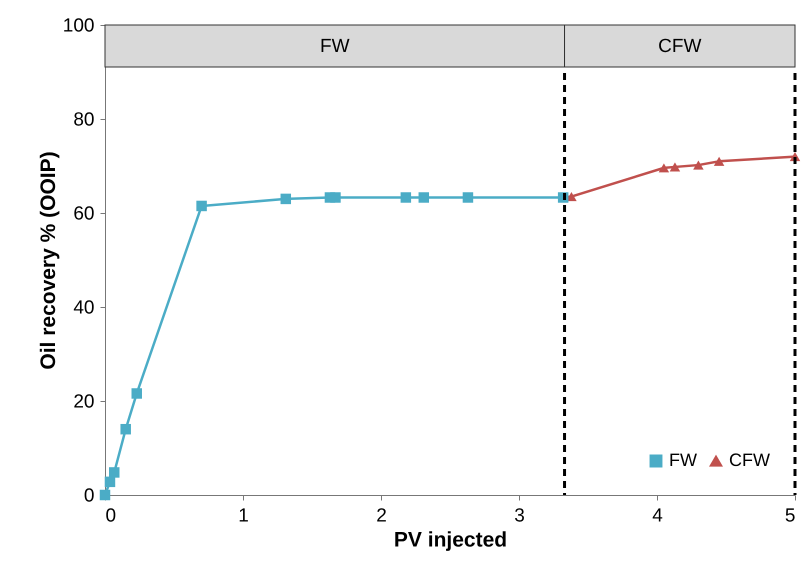 This screenshot has width=803, height=577. What do you see at coordinates (78, 26) in the screenshot?
I see `y-tick-label: 100` at bounding box center [78, 26].